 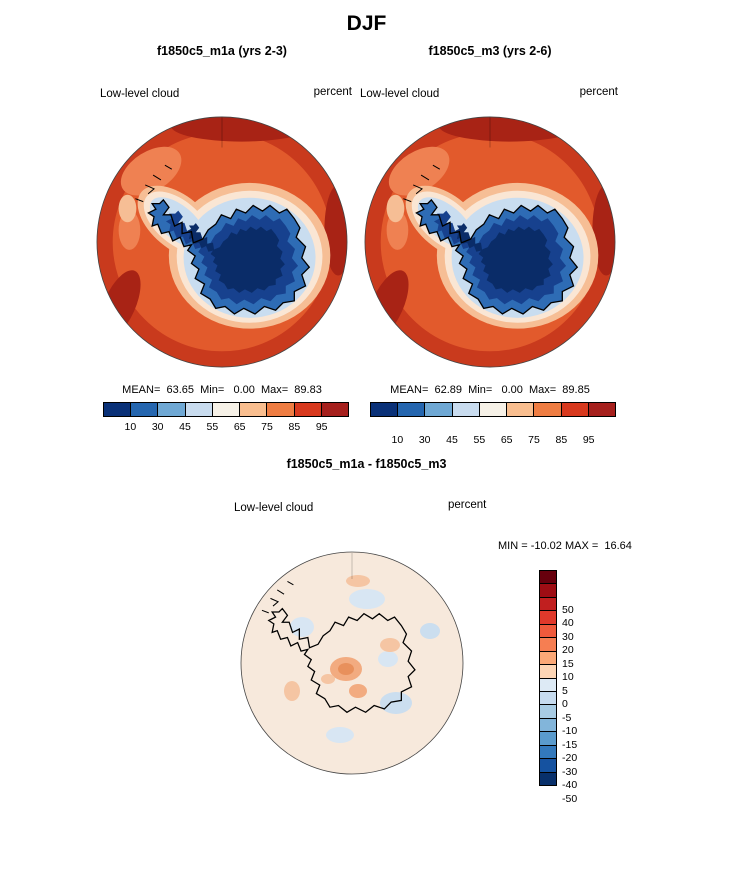 I want to click on diff-units-label: percent, so click(x=467, y=505).